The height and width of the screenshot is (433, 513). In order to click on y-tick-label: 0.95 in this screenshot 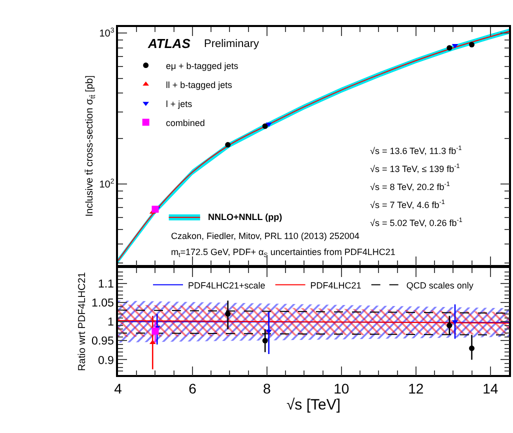, I will do `click(103, 342)`.